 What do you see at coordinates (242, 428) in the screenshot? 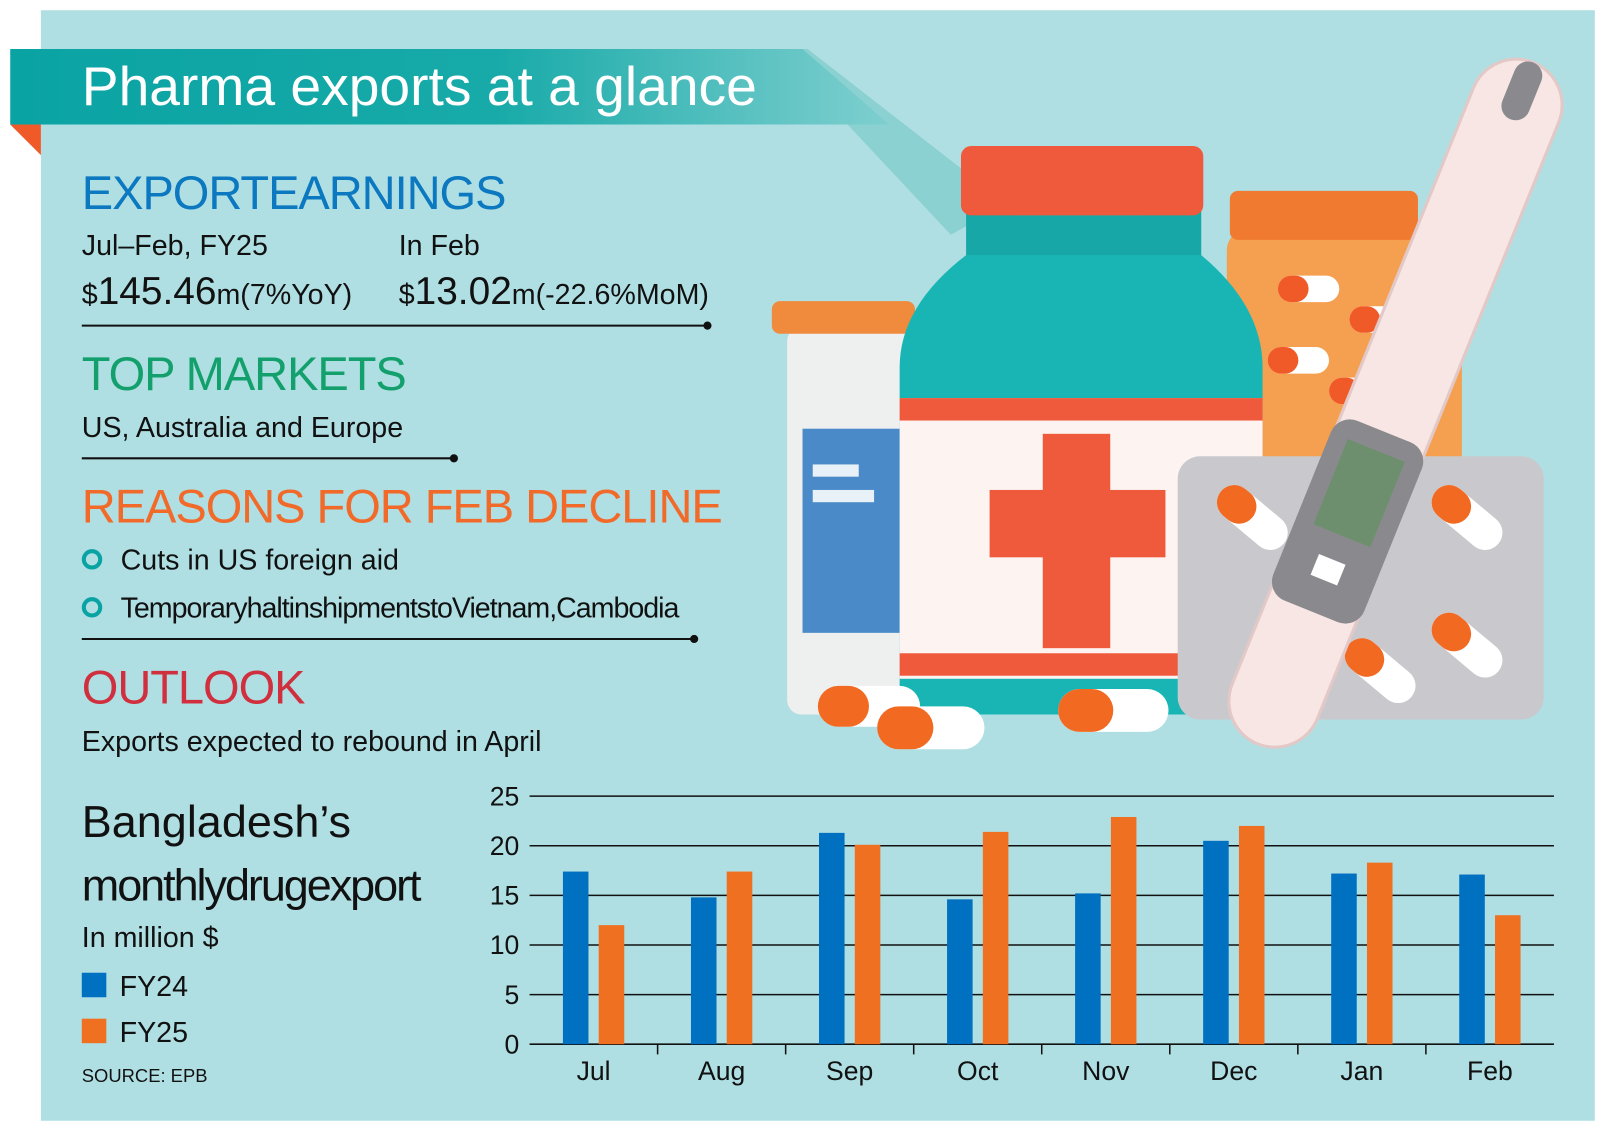
I see `section-text: US, Australia and Europe` at bounding box center [242, 428].